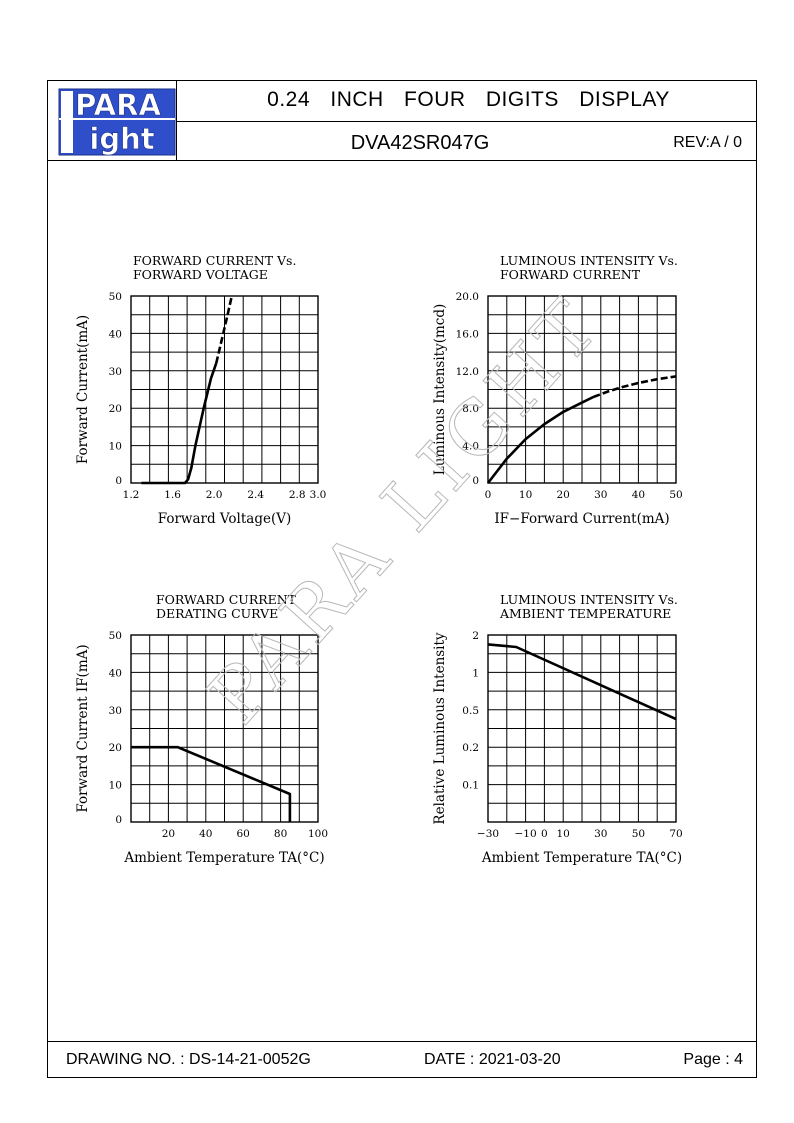 The width and height of the screenshot is (794, 1123). Describe the element at coordinates (470, 786) in the screenshot. I see `lum-intensity-temperature-ytick-label: 0.1` at that location.